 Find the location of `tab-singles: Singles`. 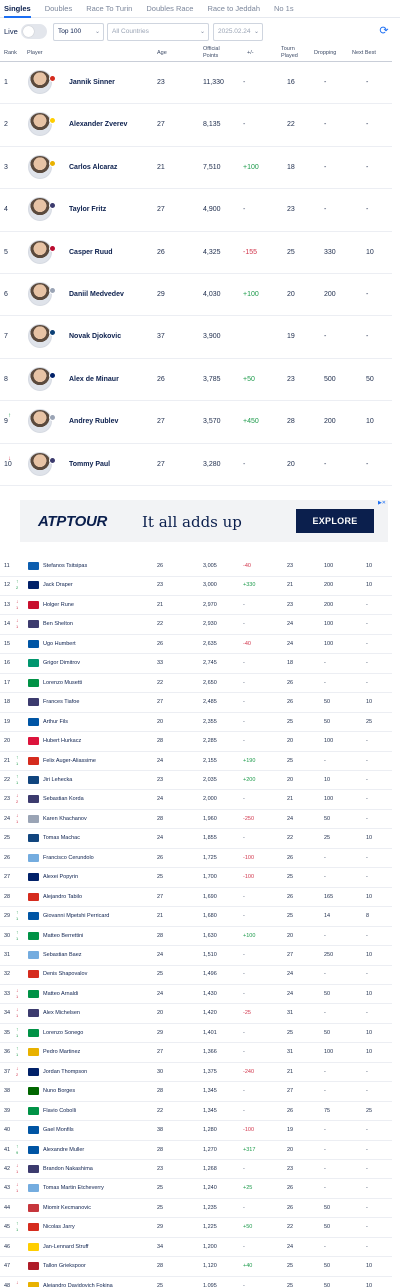

tab-singles: Singles is located at coordinates (17, 9).